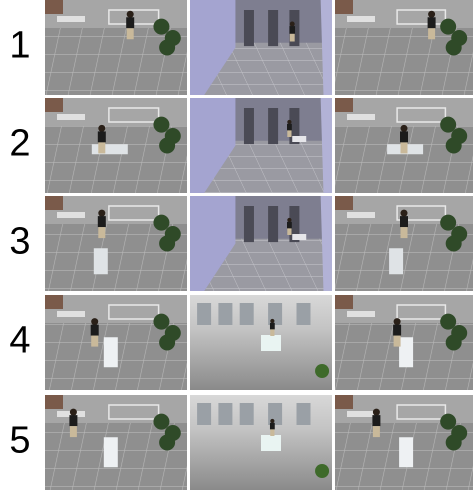 The image size is (473, 492). I want to click on right-wall, so click(326, 47).